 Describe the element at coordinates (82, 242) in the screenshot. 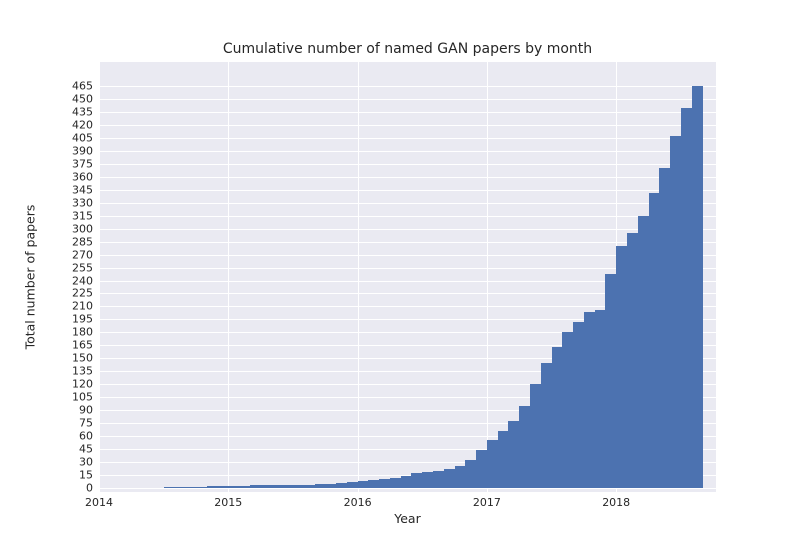

I see `y-tick-label: 285` at that location.